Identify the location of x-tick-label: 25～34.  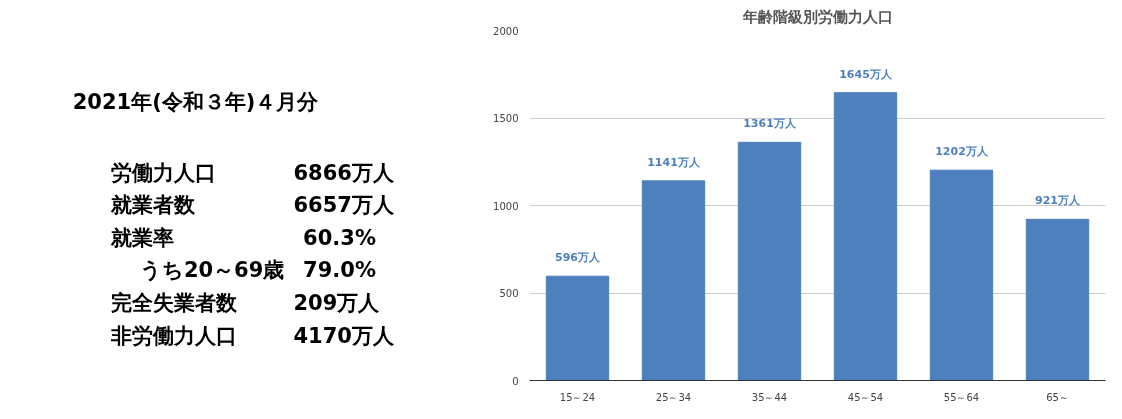
(673, 397).